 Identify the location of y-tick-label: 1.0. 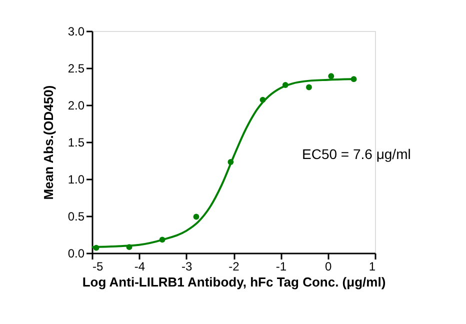
(76, 179).